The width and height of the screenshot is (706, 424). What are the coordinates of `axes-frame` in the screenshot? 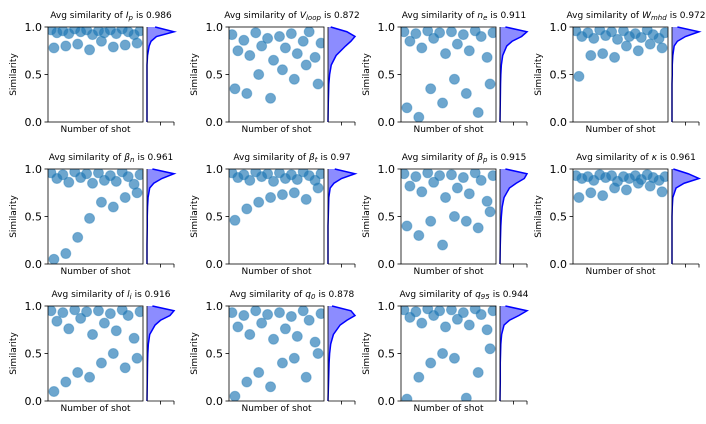 It's located at (448, 353).